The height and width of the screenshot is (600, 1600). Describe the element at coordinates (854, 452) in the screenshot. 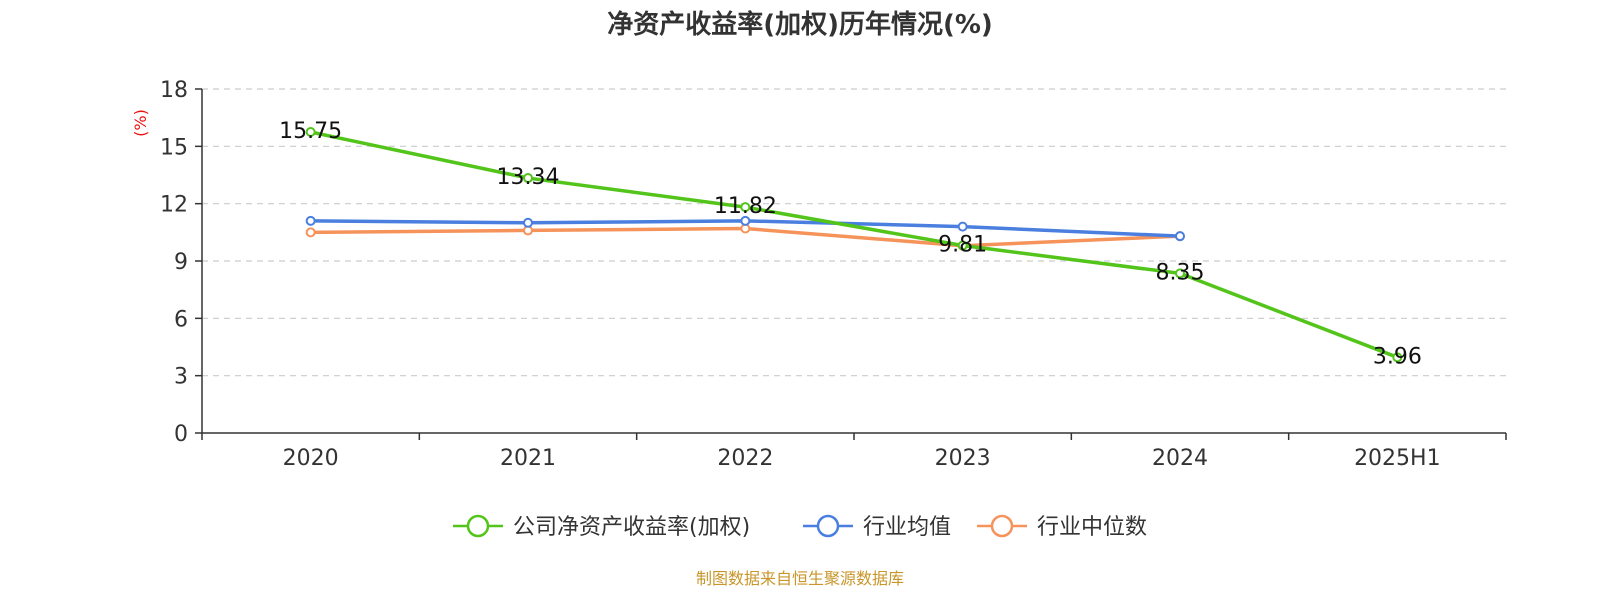

I see `x-axis-ticks: 2020 2021 2022 2023 2024 2025H1` at that location.